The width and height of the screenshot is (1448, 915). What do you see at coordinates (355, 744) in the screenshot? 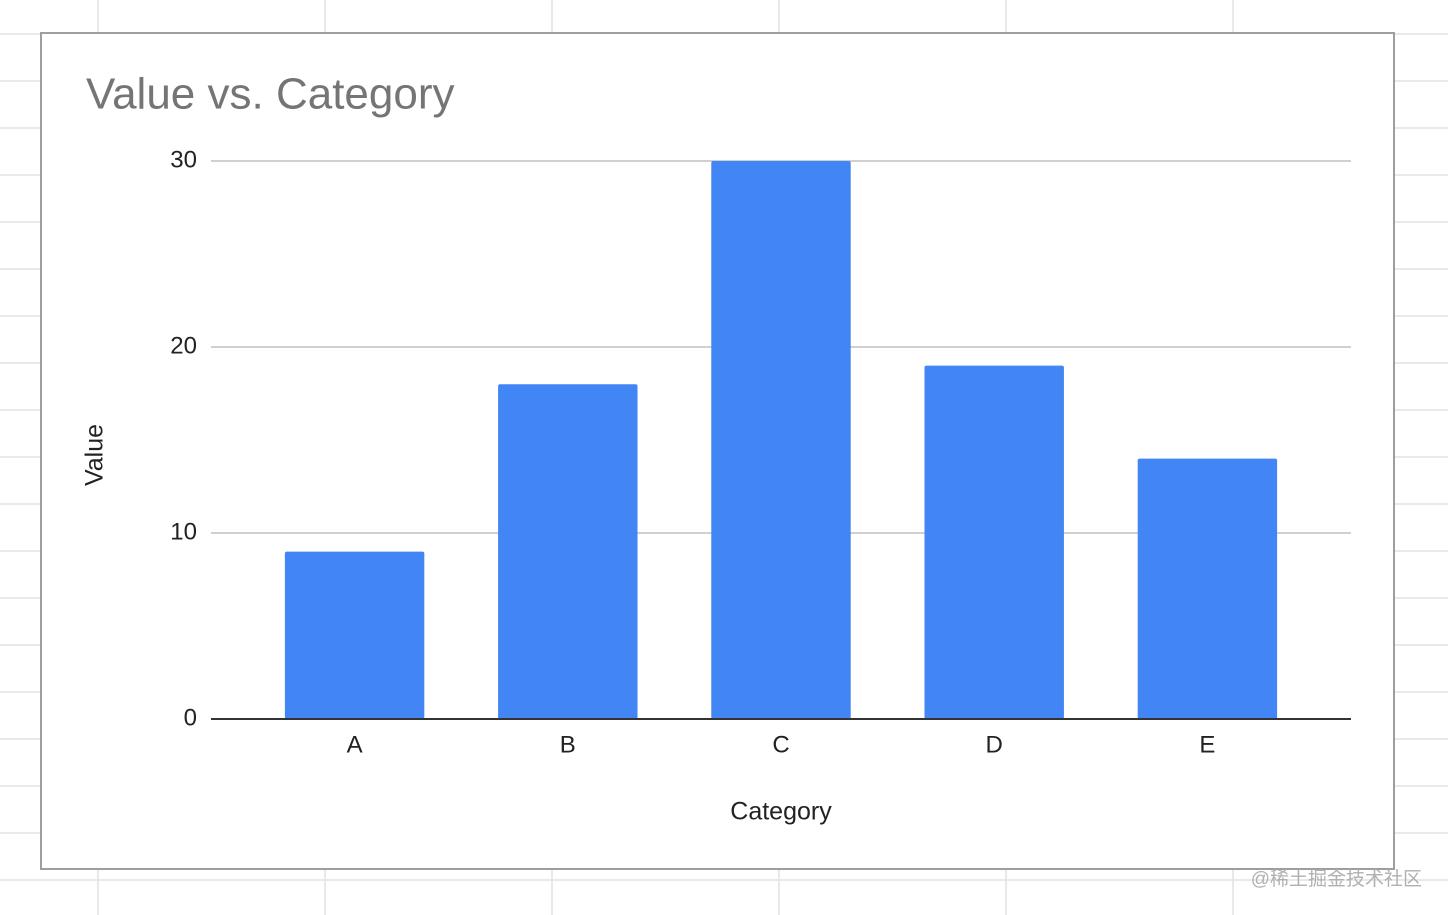
I see `x-tick-label: A` at bounding box center [355, 744].